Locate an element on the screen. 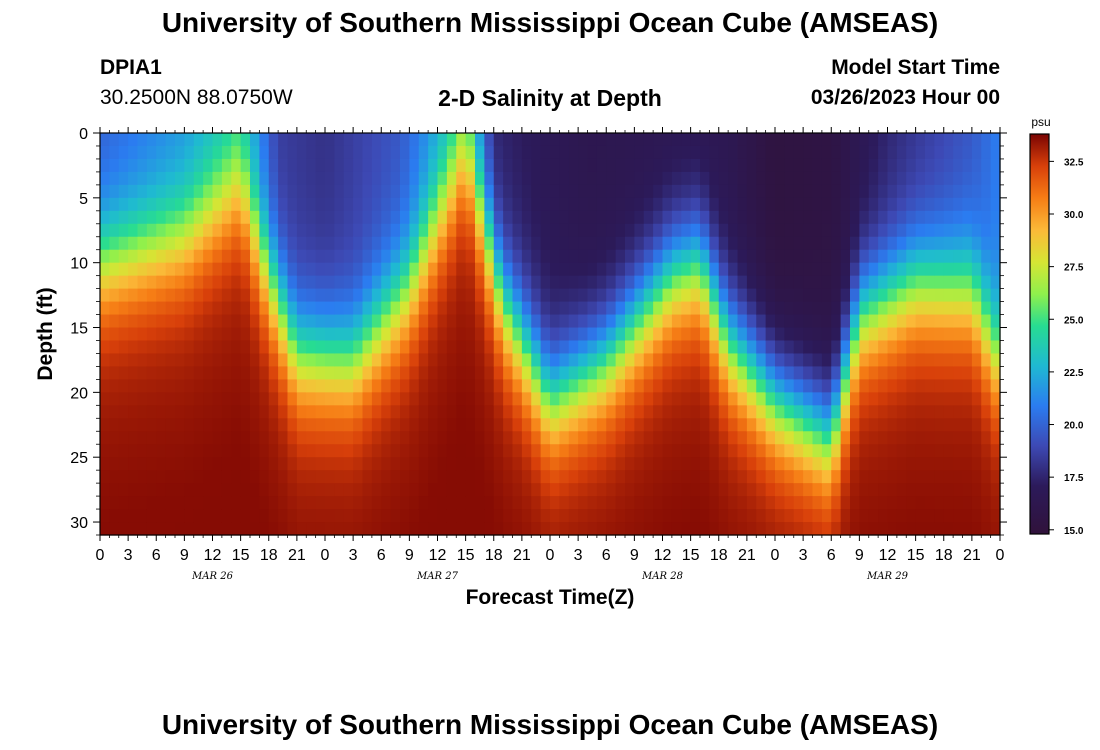  x-tick-label: 9 is located at coordinates (184, 555).